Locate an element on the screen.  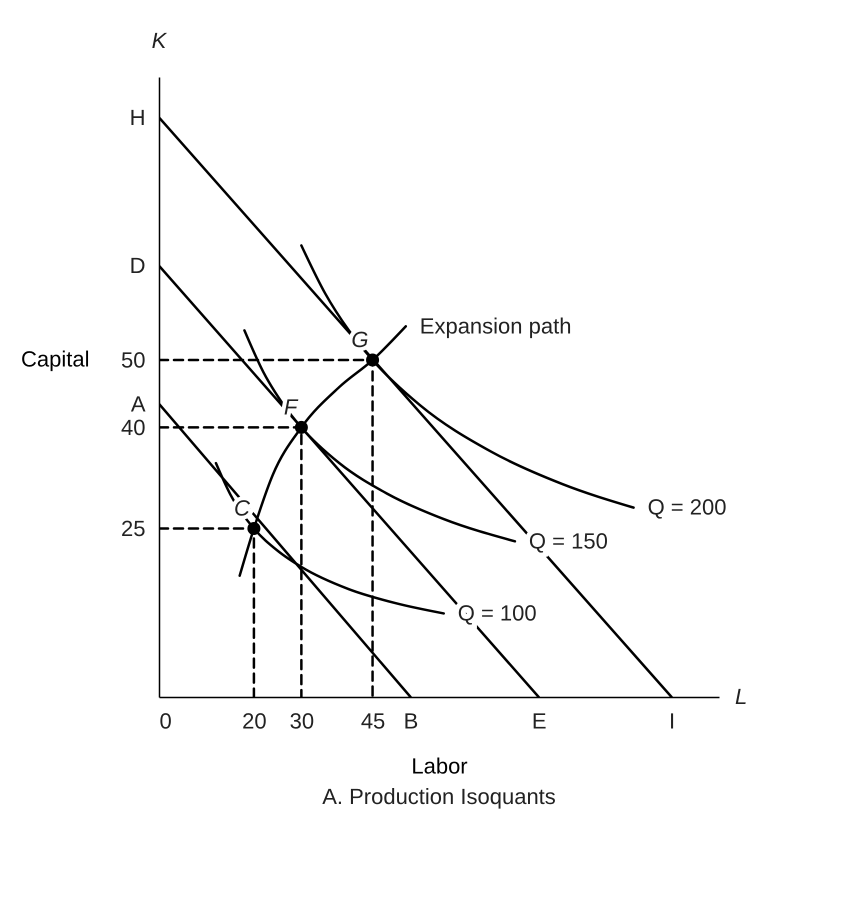
y-tick-label: 40 is located at coordinates (133, 427).